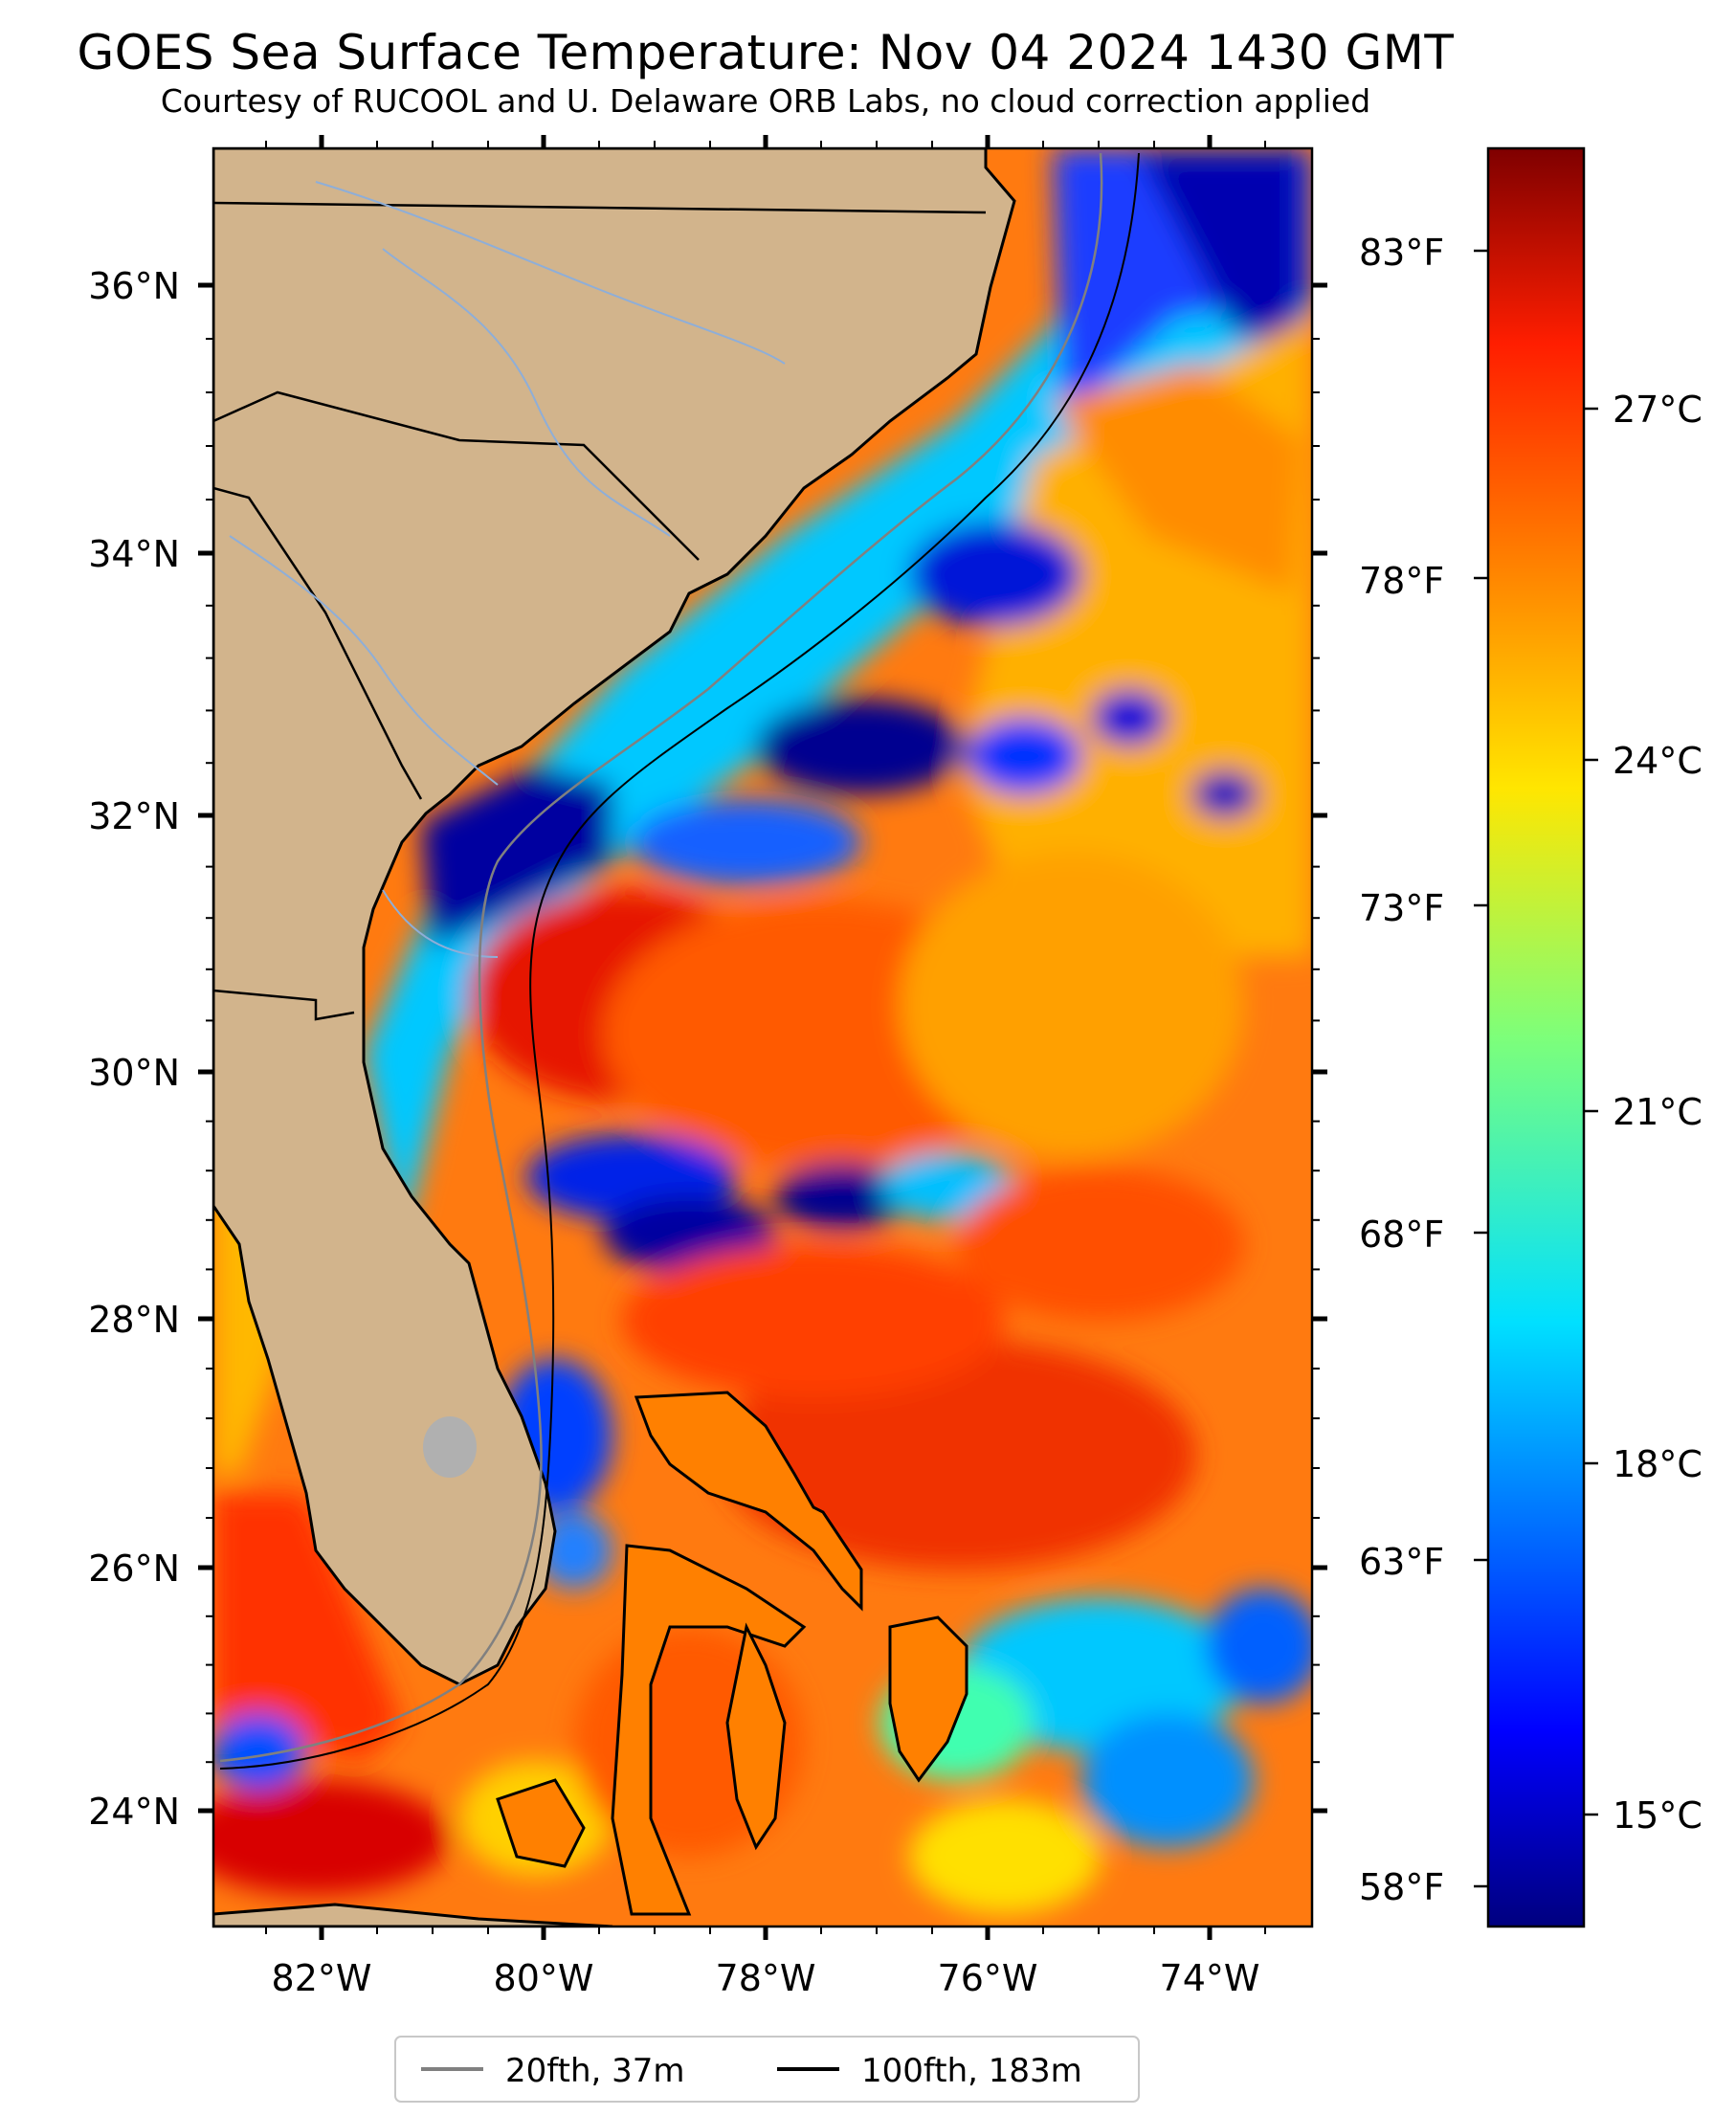 This screenshot has height=2116, width=1736. I want to click on lat-tick-label: 34°N, so click(134, 554).